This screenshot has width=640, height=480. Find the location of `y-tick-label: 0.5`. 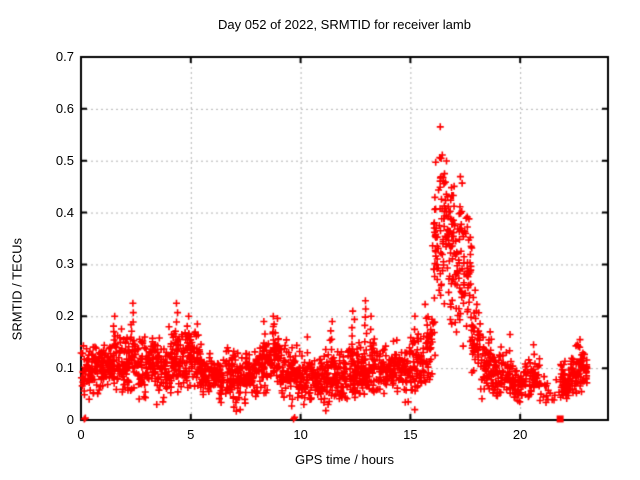

y-tick-label: 0.5 is located at coordinates (64, 160).